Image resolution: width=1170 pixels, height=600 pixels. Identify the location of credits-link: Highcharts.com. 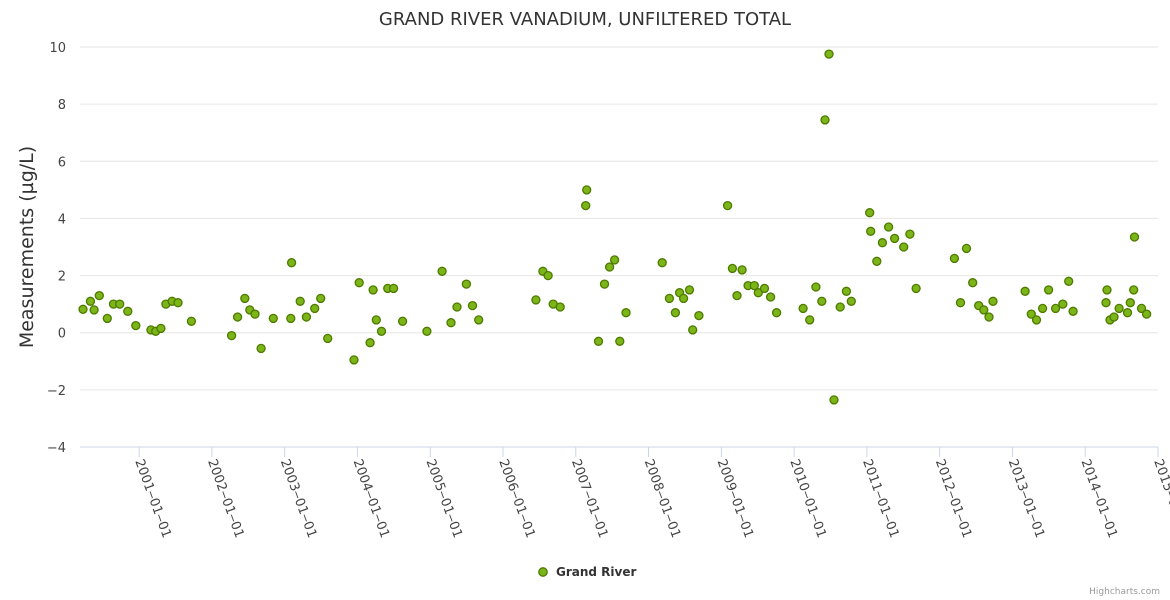
(1124, 592).